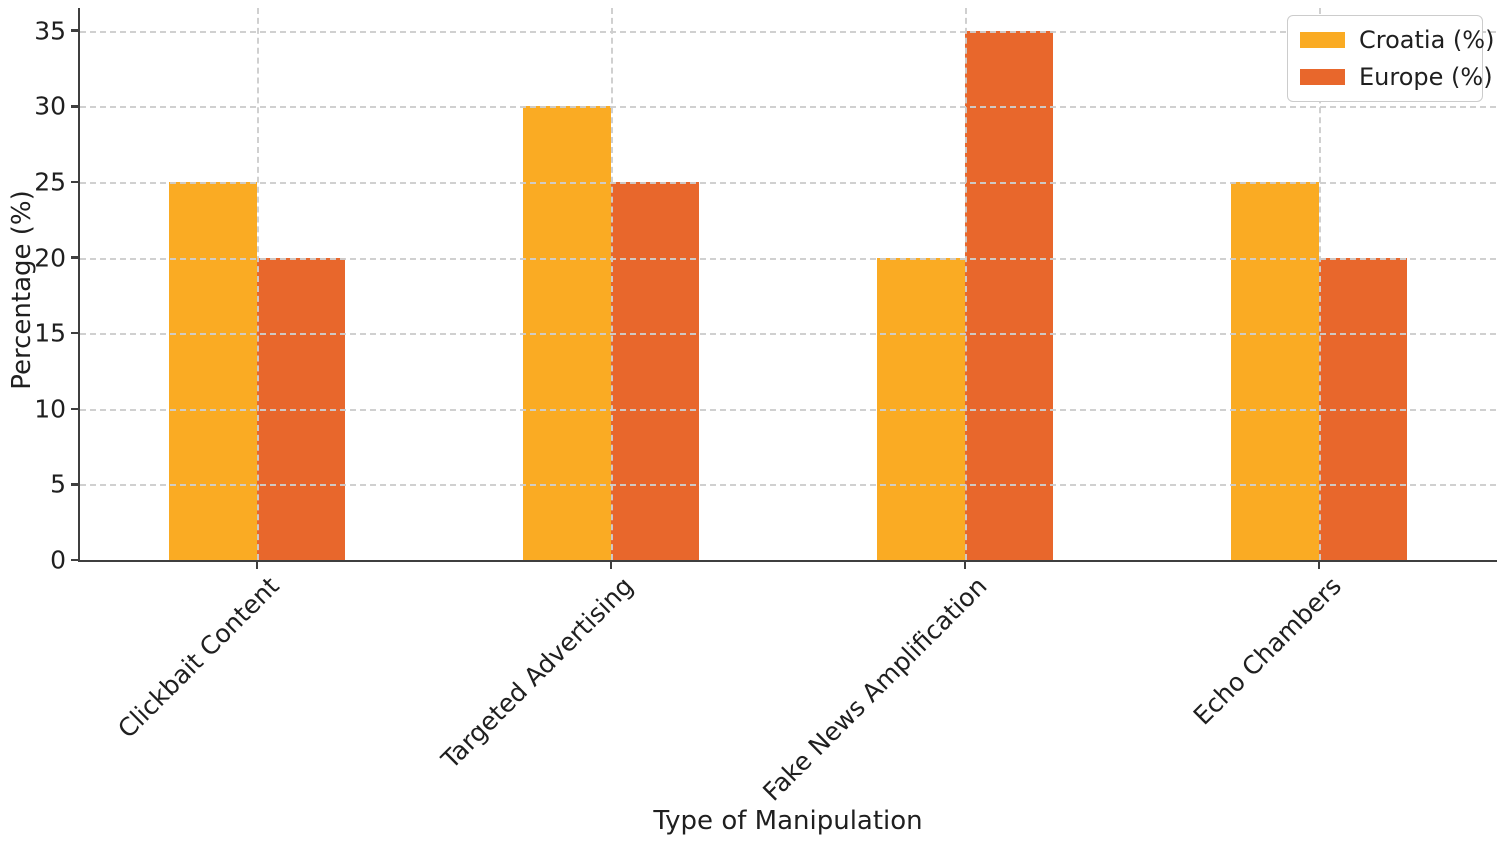  Describe the element at coordinates (50, 258) in the screenshot. I see `y-tick-label: 20` at that location.